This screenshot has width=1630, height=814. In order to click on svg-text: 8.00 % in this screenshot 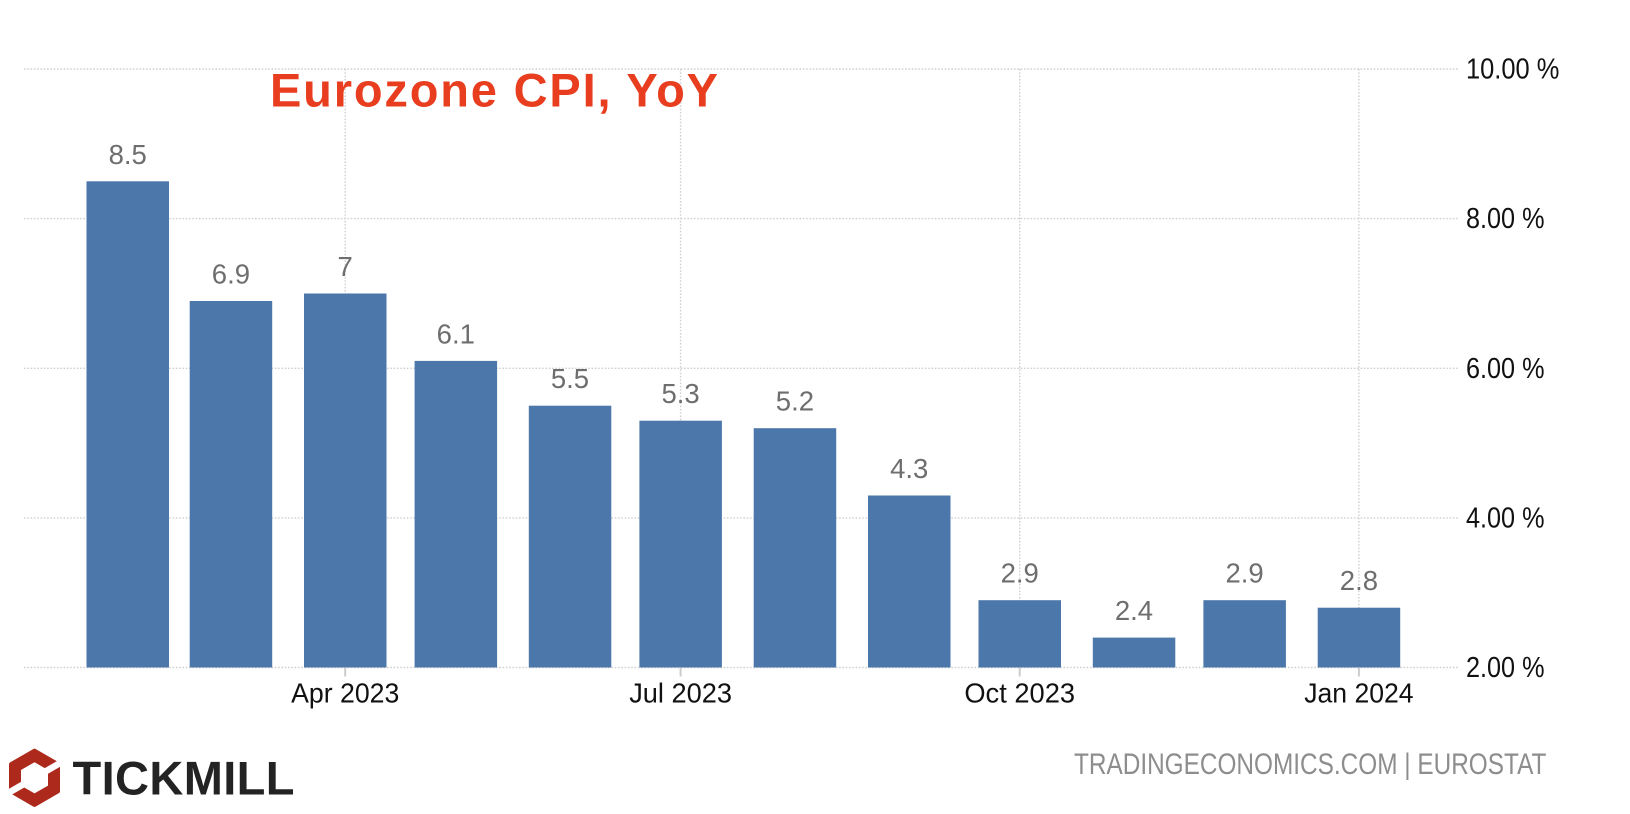, I will do `click(1505, 219)`.